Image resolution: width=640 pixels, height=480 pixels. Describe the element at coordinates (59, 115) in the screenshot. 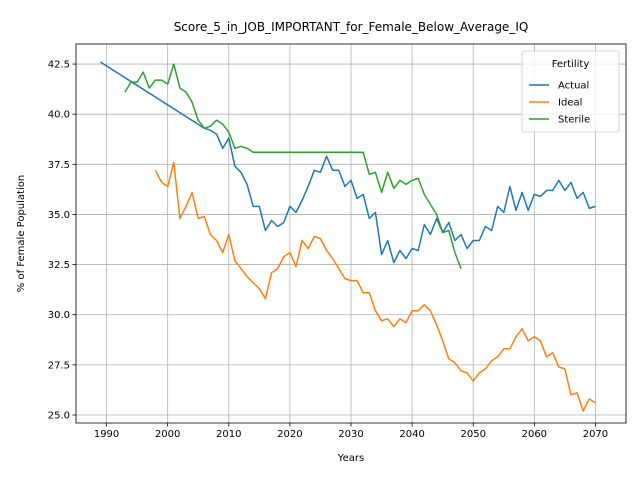

I see `y-tick-label: 40.0` at that location.